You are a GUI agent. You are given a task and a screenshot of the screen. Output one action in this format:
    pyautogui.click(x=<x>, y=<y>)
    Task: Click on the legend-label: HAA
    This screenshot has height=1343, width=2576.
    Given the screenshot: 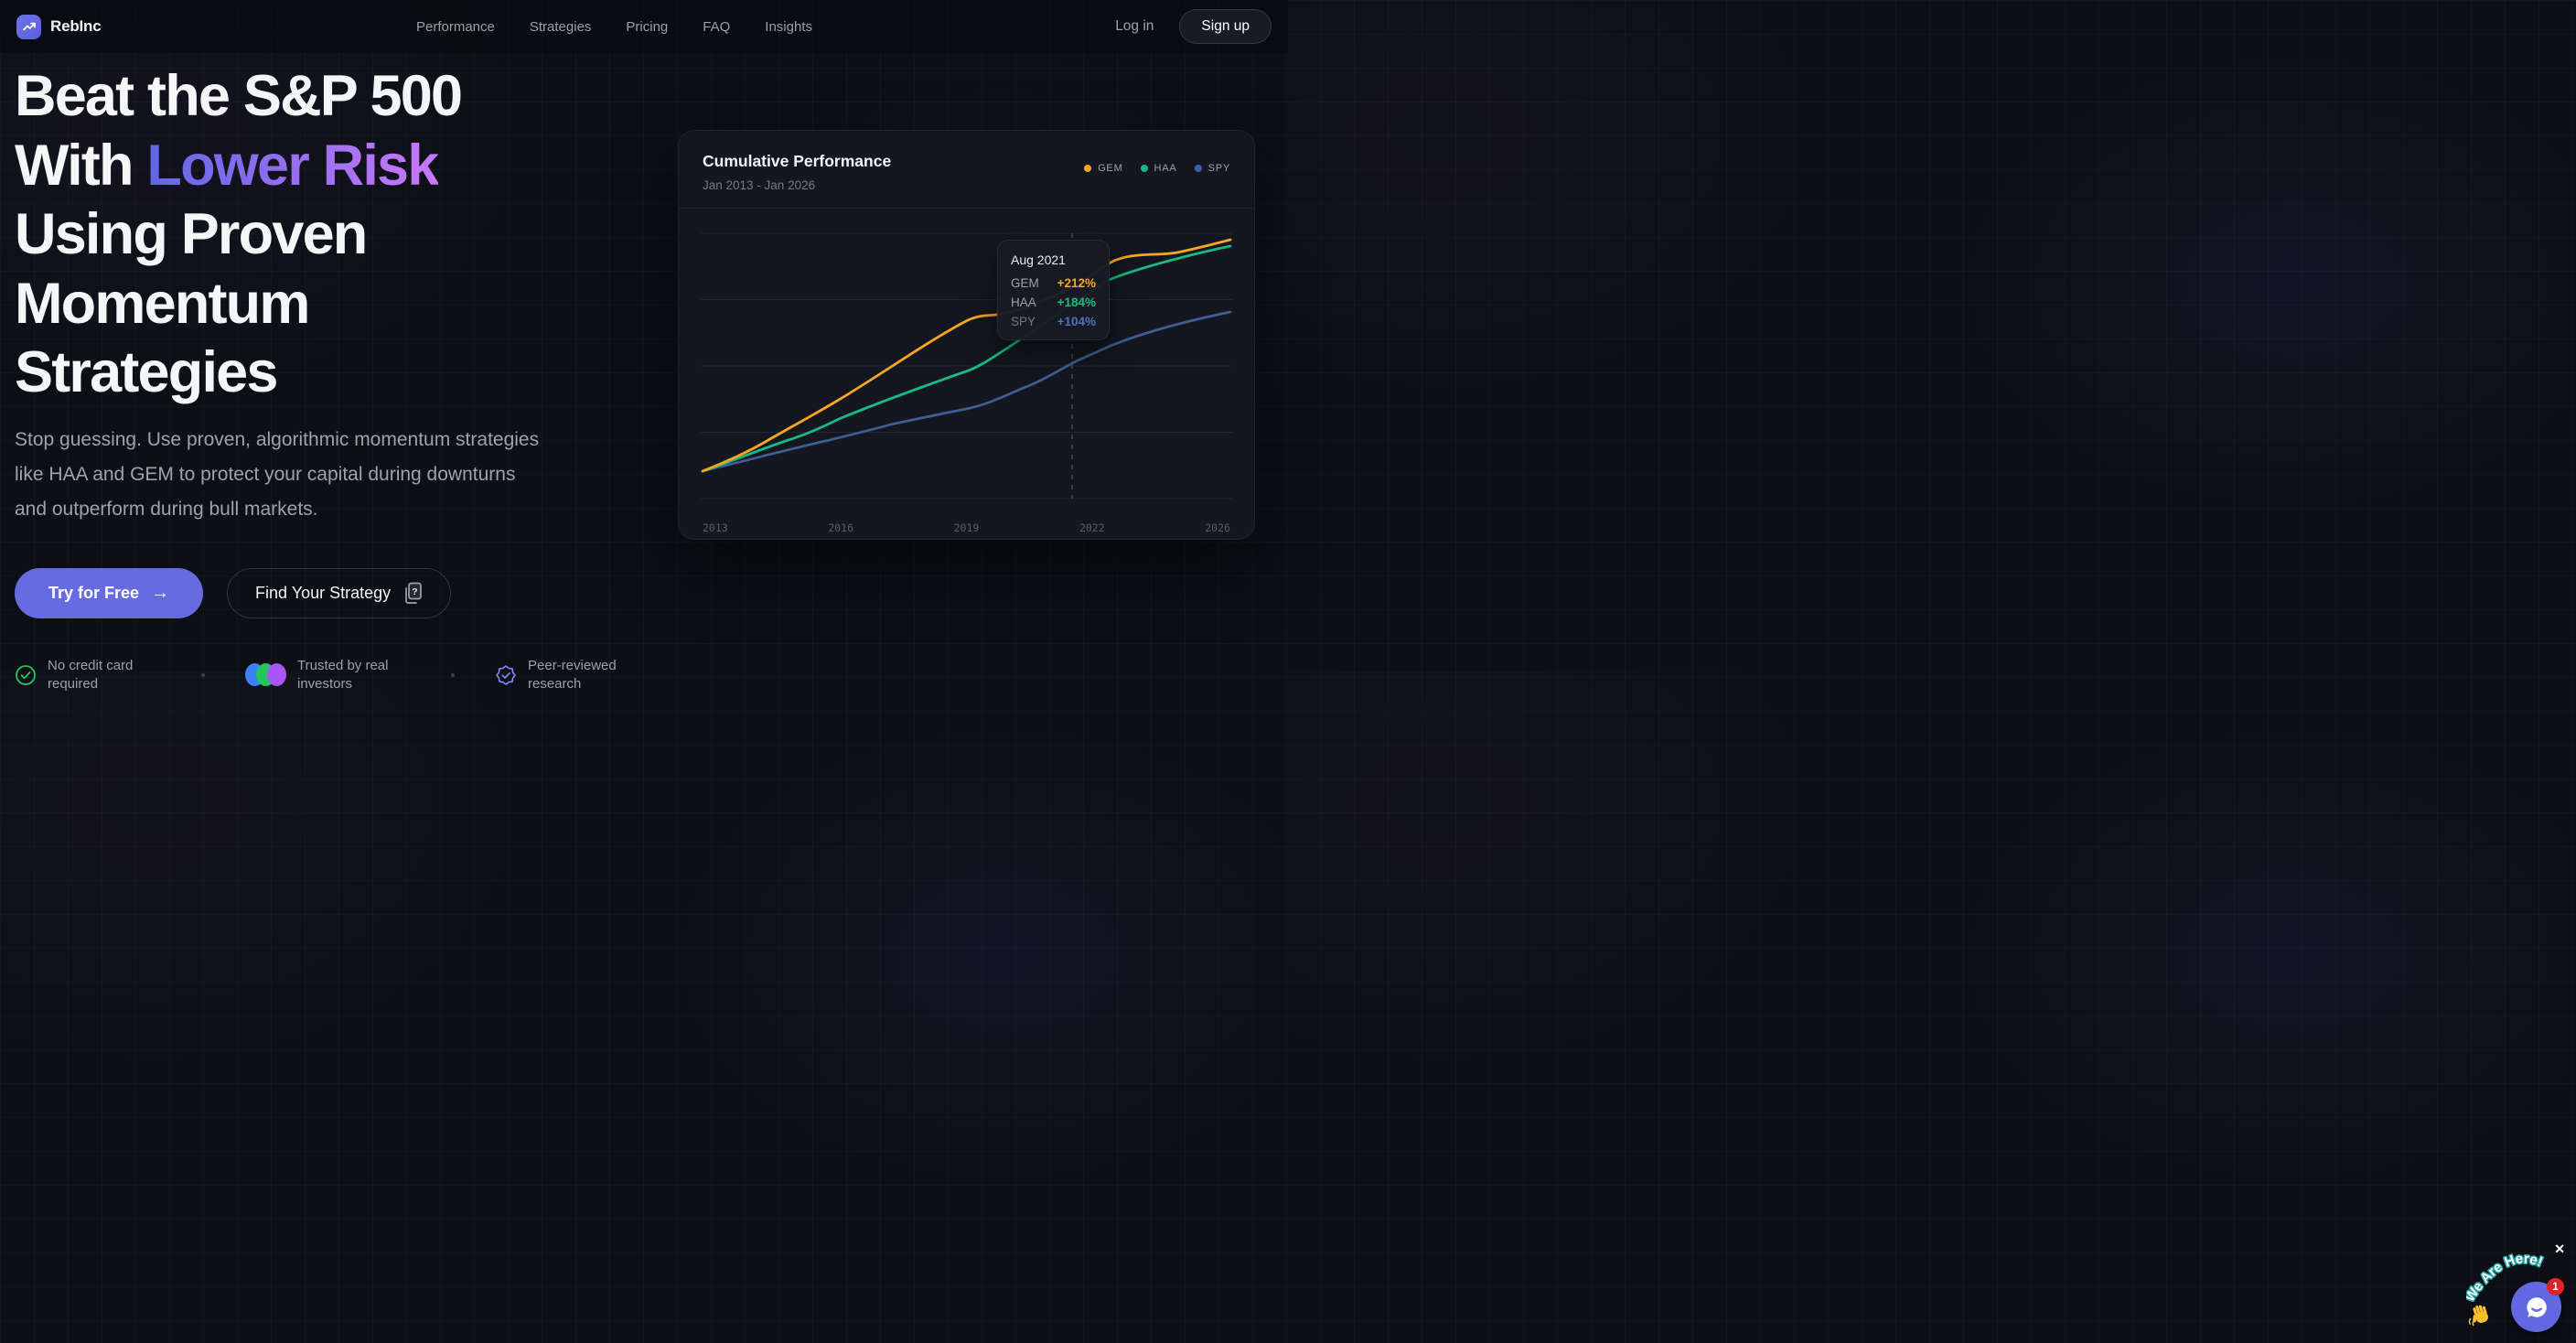 What is the action you would take?
    pyautogui.click(x=1166, y=168)
    